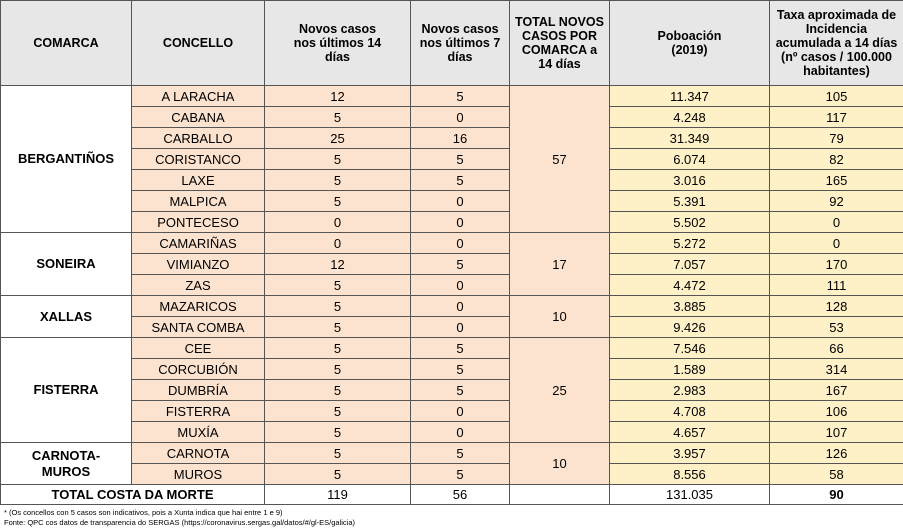 The width and height of the screenshot is (903, 531). I want to click on comarca-total-cell: 10, so click(559, 316).